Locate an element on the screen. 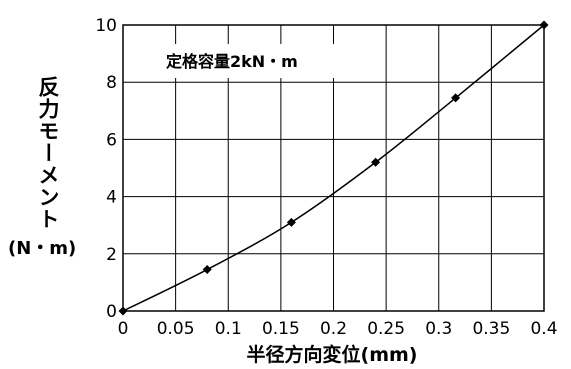  y-axis-label: 反力モーメント is located at coordinates (48, 153).